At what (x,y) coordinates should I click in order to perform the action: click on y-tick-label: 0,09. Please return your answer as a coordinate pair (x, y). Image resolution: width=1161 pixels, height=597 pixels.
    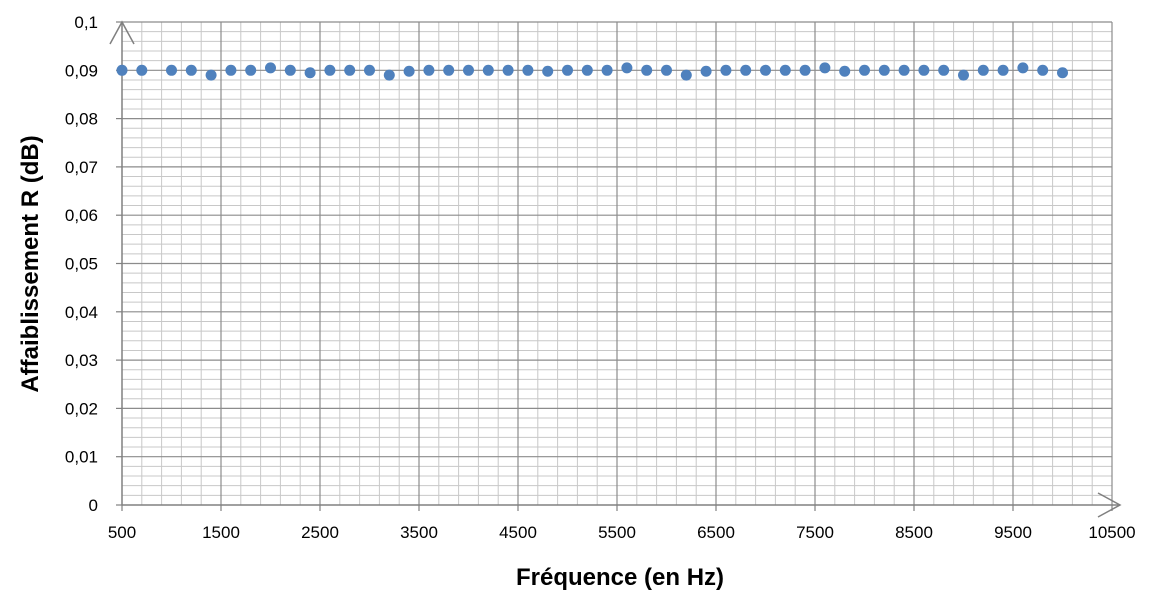
    Looking at the image, I should click on (81, 70).